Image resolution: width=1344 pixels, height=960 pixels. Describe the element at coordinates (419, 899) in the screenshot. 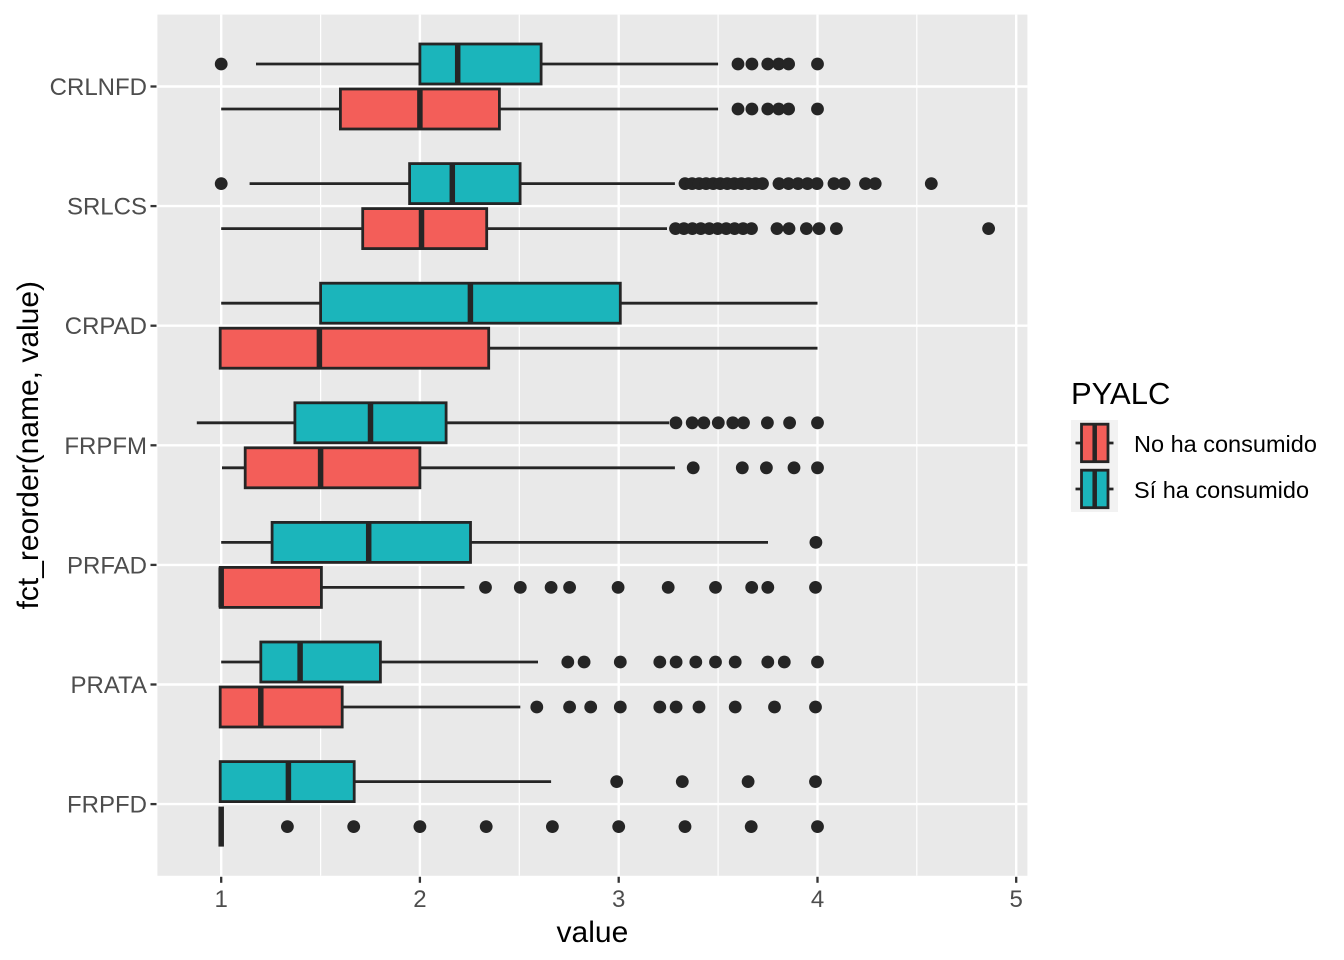

I see `svg-text: 2` at that location.